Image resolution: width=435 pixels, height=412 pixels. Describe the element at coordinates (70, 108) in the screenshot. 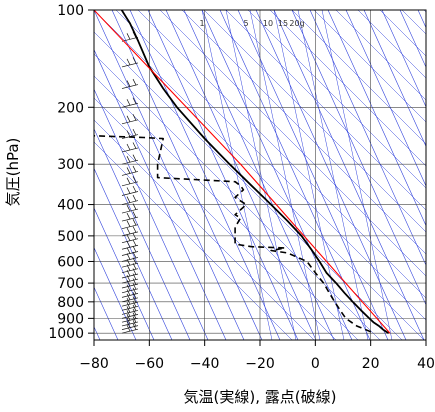

I see `y-tick-label: 200` at that location.